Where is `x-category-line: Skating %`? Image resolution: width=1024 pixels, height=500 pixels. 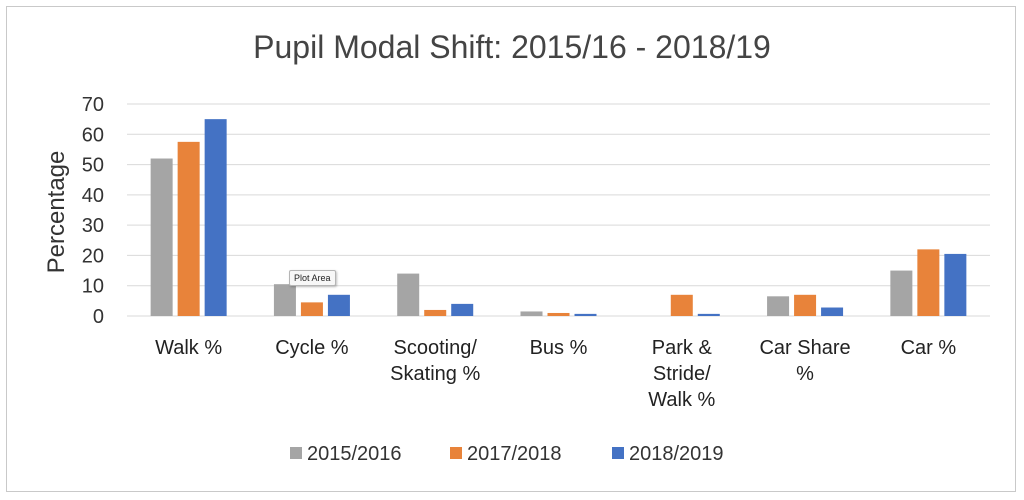
x-category-line: Skating % is located at coordinates (435, 374).